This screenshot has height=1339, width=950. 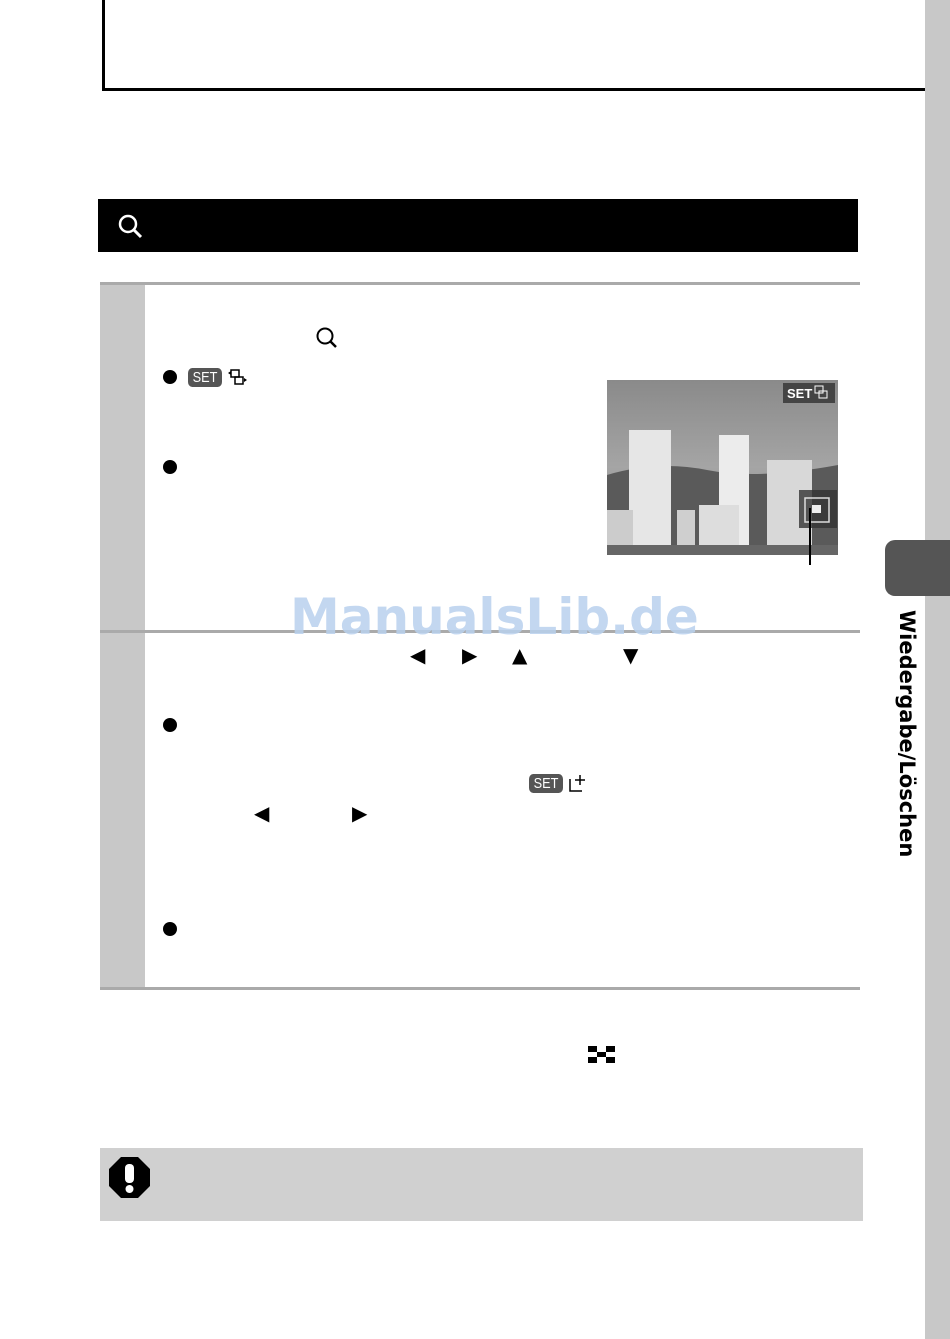 I want to click on screen-set-badge: SET, so click(x=799, y=393).